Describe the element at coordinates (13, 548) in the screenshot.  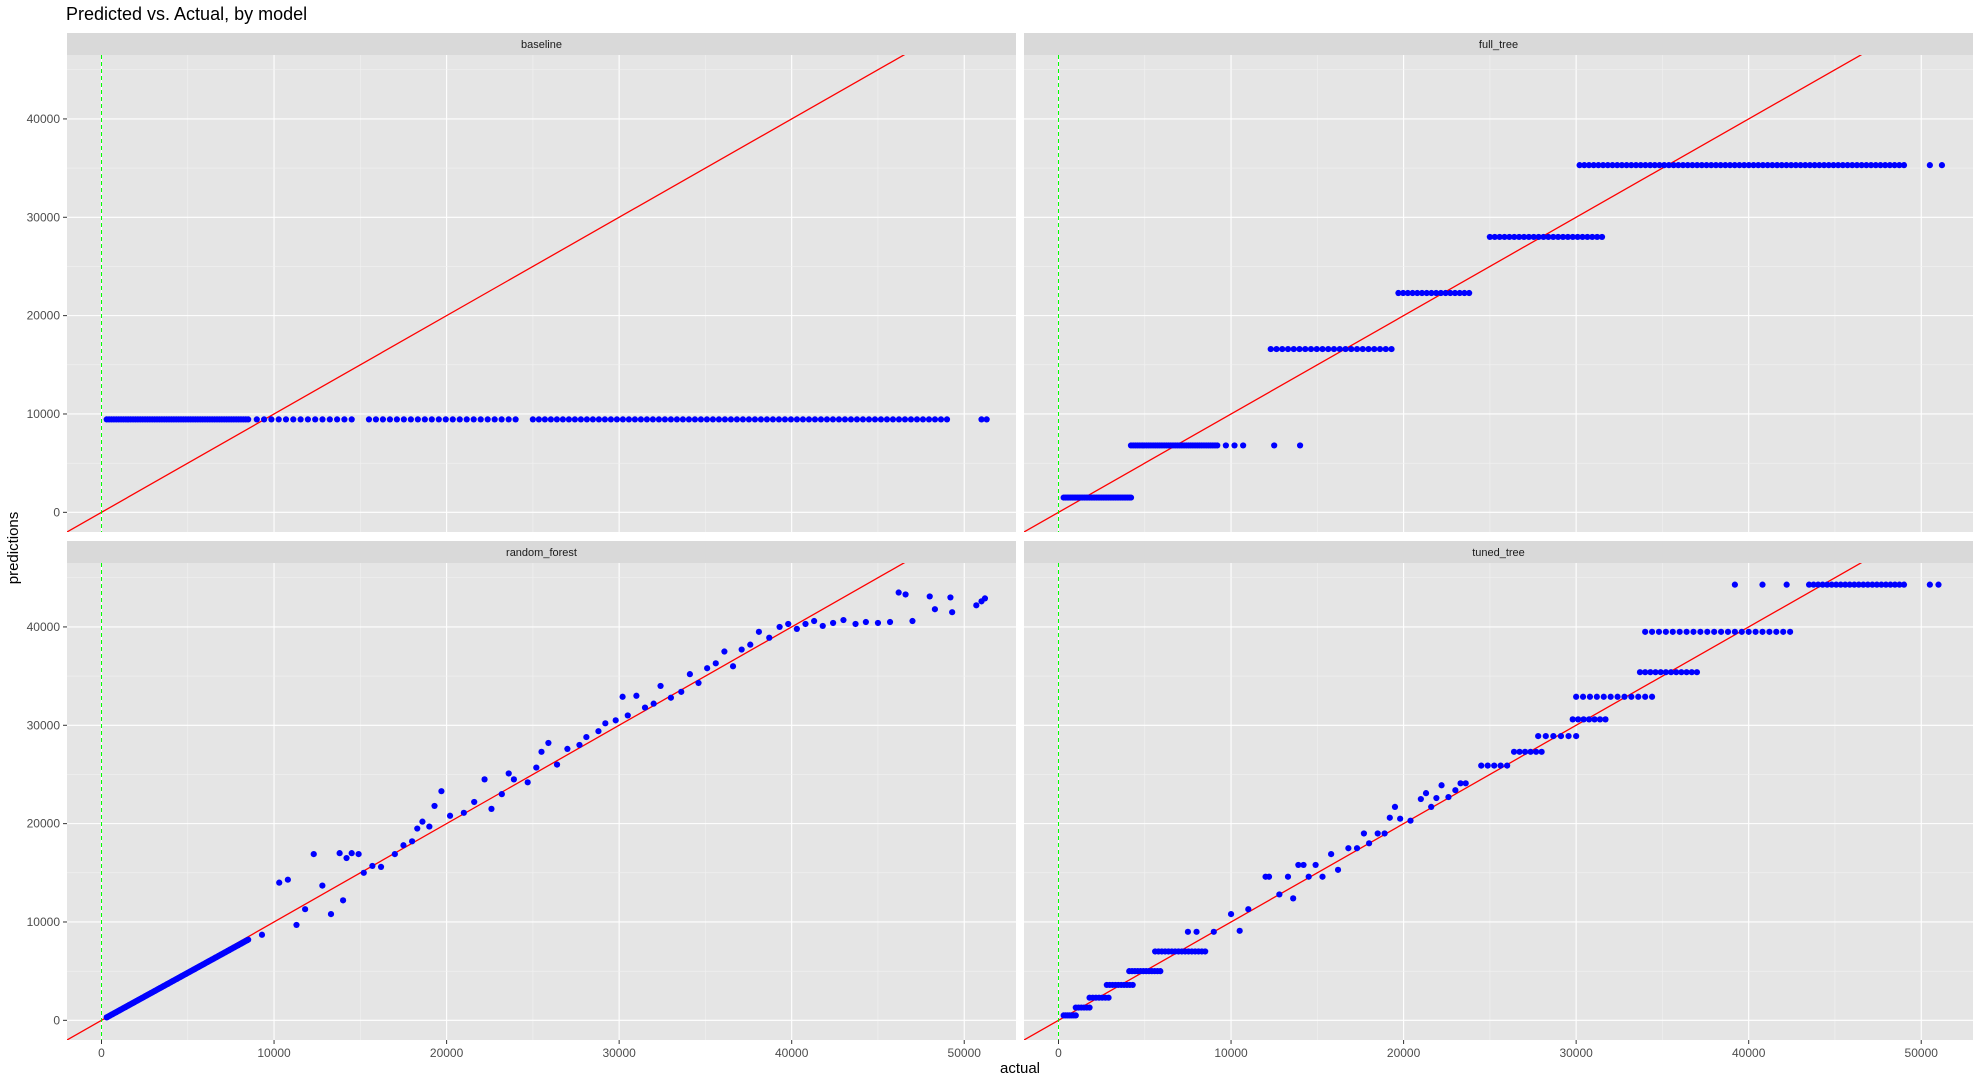
I see `y-axis-title: predictions` at that location.